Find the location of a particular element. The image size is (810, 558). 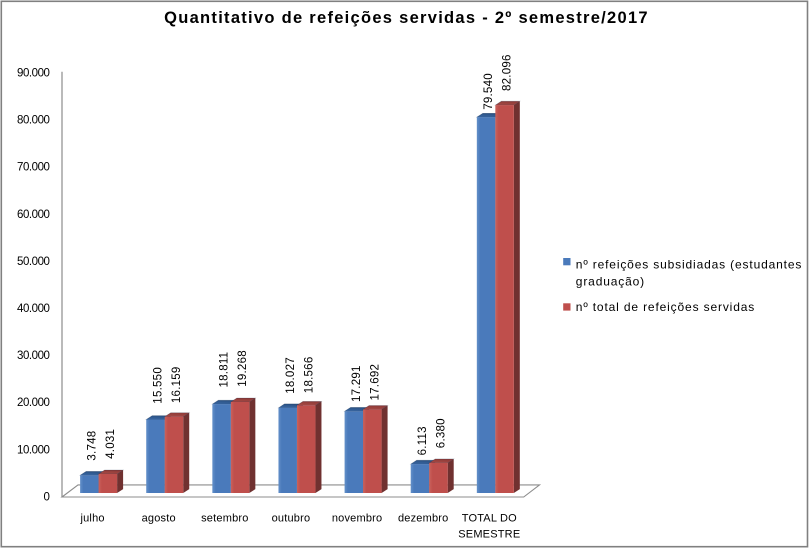

svg-text: 19.268 is located at coordinates (243, 368).